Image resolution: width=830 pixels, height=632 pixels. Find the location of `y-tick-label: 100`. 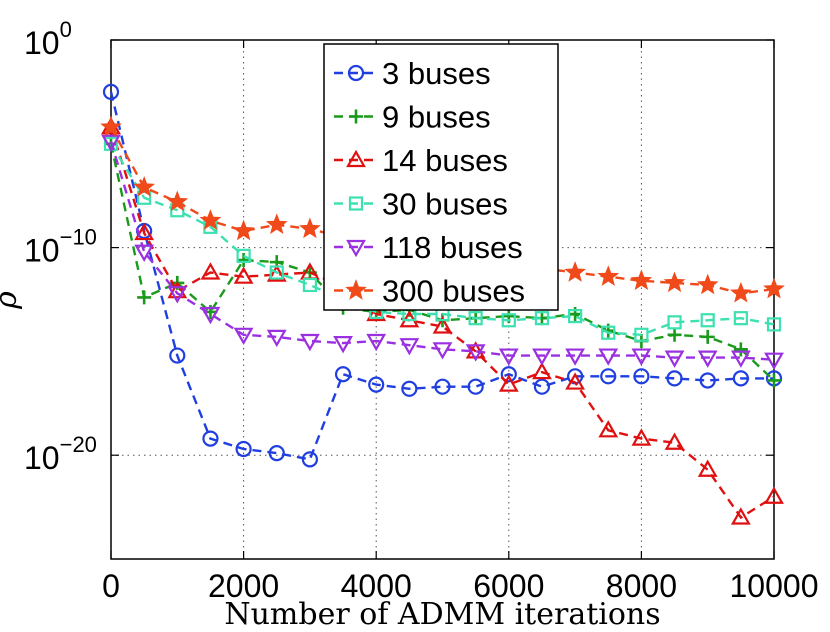

y-tick-label: 100 is located at coordinates (48, 39).